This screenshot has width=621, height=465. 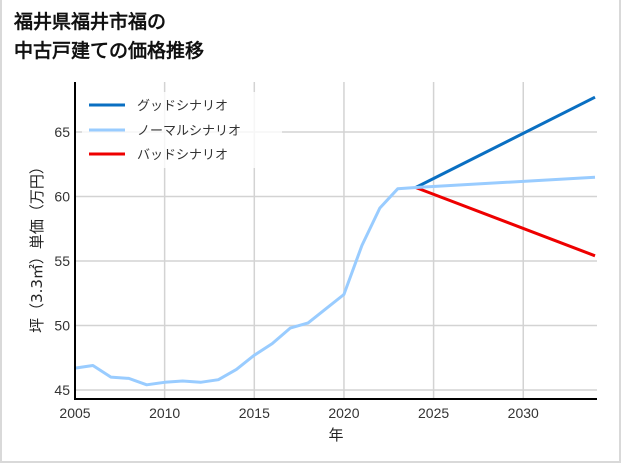 I want to click on chart-title: 福井県福井市福の 中古戸建ての価格推移, so click(x=109, y=37).